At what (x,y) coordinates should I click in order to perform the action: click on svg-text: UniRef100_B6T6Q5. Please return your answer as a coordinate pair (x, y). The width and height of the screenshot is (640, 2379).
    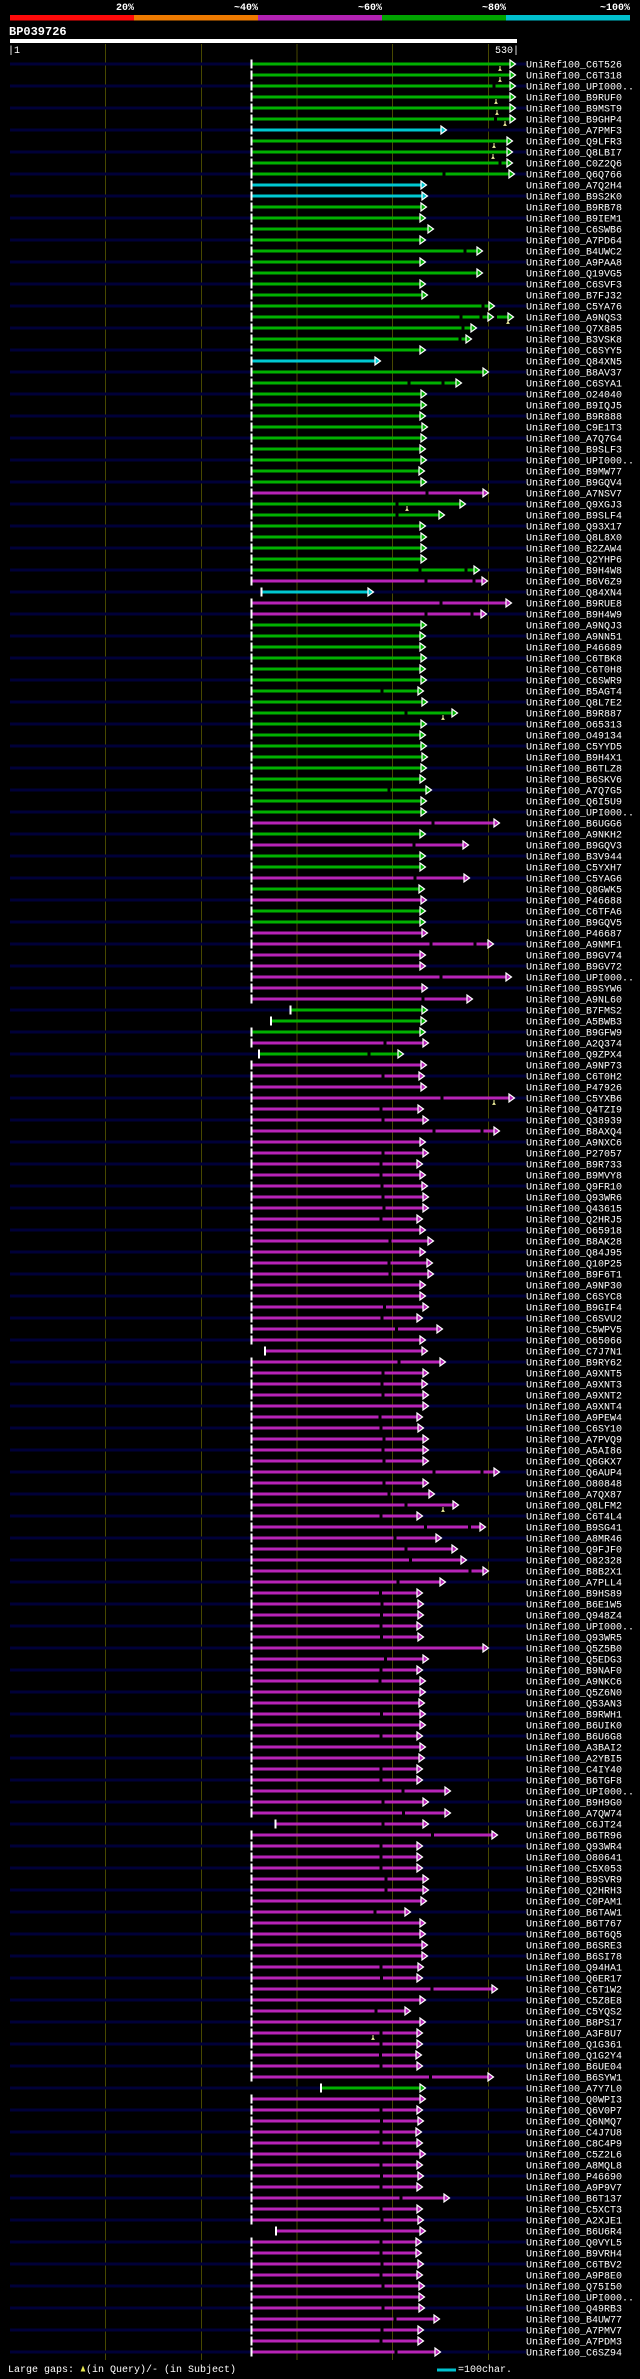
    Looking at the image, I should click on (574, 1936).